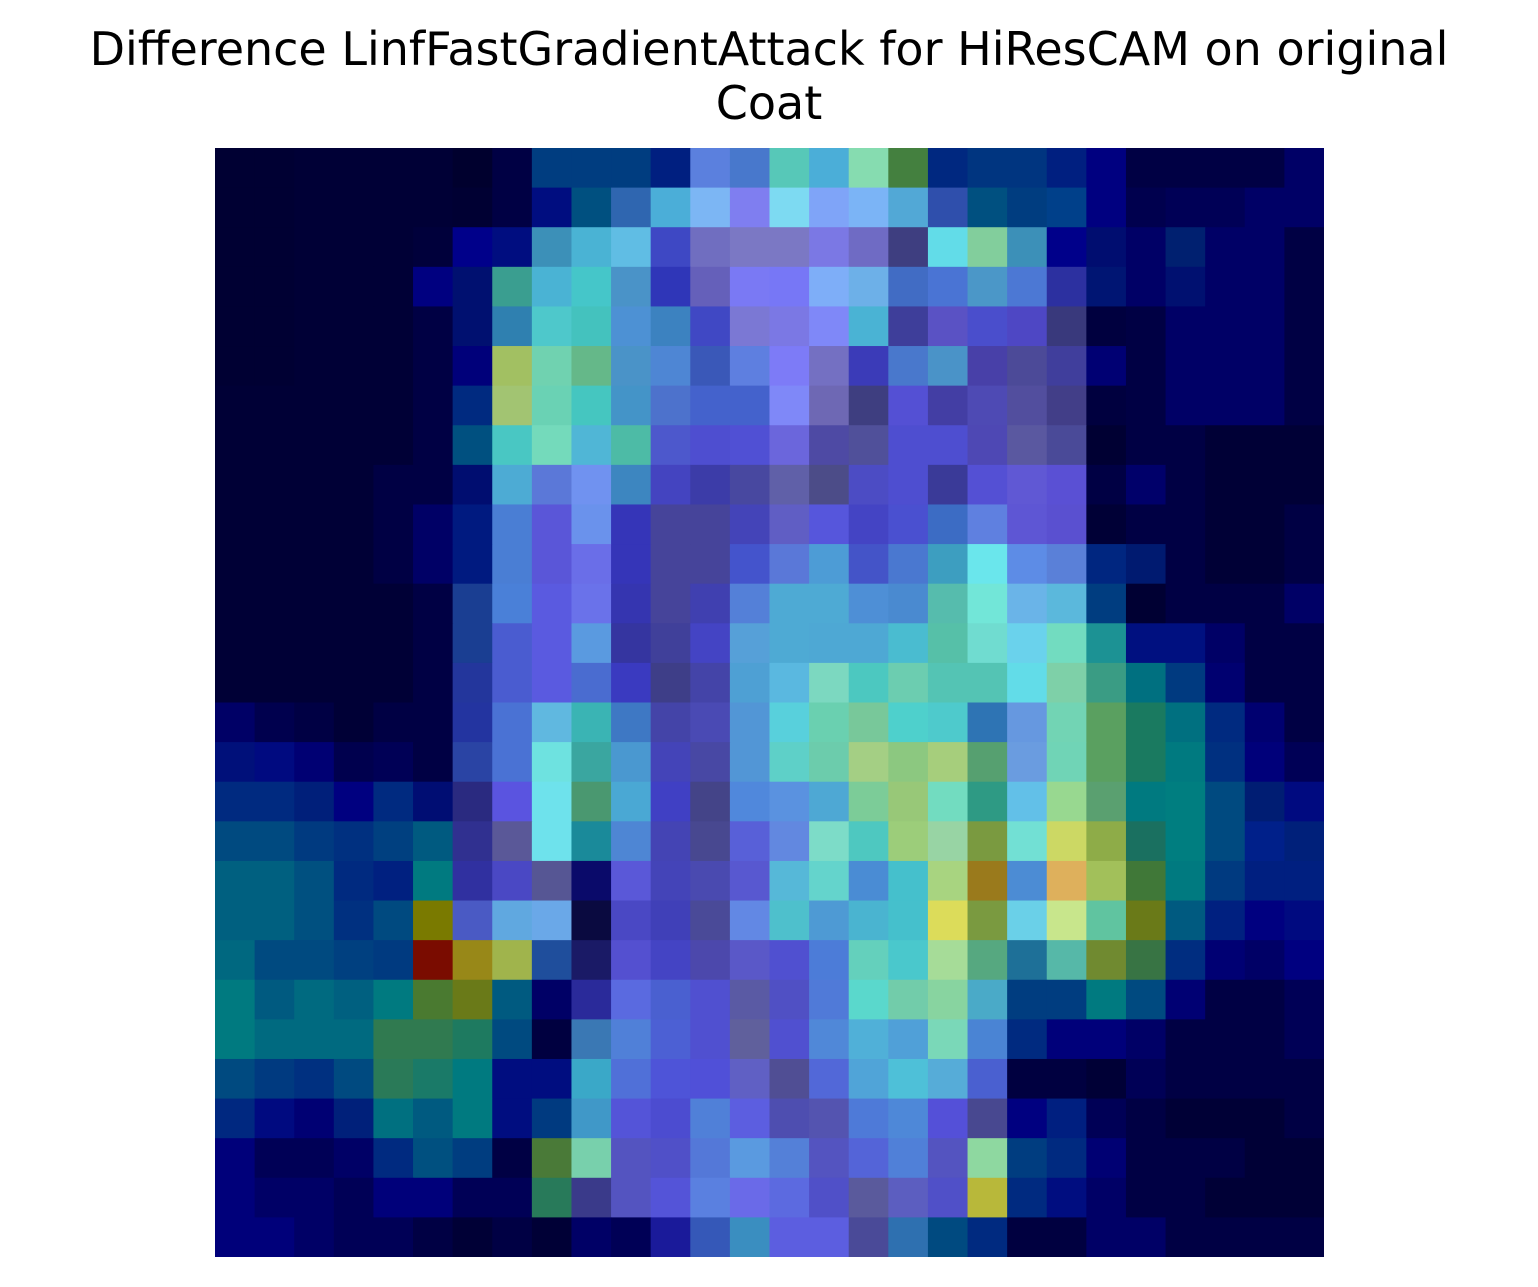 The height and width of the screenshot is (1287, 1538). What do you see at coordinates (1225, 1237) in the screenshot?
I see `heatmap-cell-r27-c25` at bounding box center [1225, 1237].